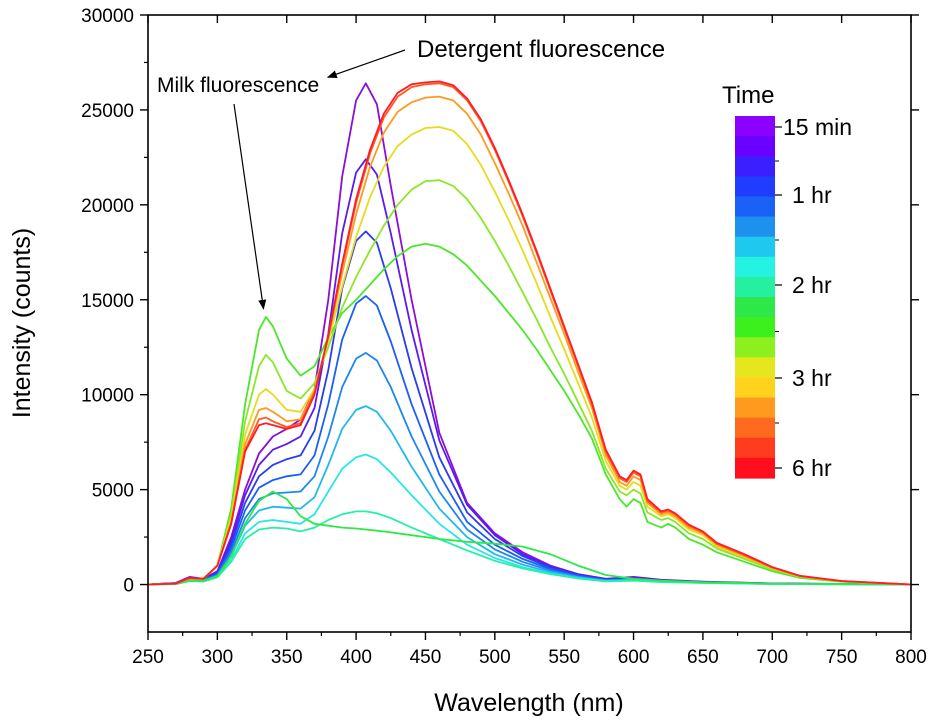 The image size is (941, 720). What do you see at coordinates (772, 657) in the screenshot?
I see `x-tick-label: 700` at bounding box center [772, 657].